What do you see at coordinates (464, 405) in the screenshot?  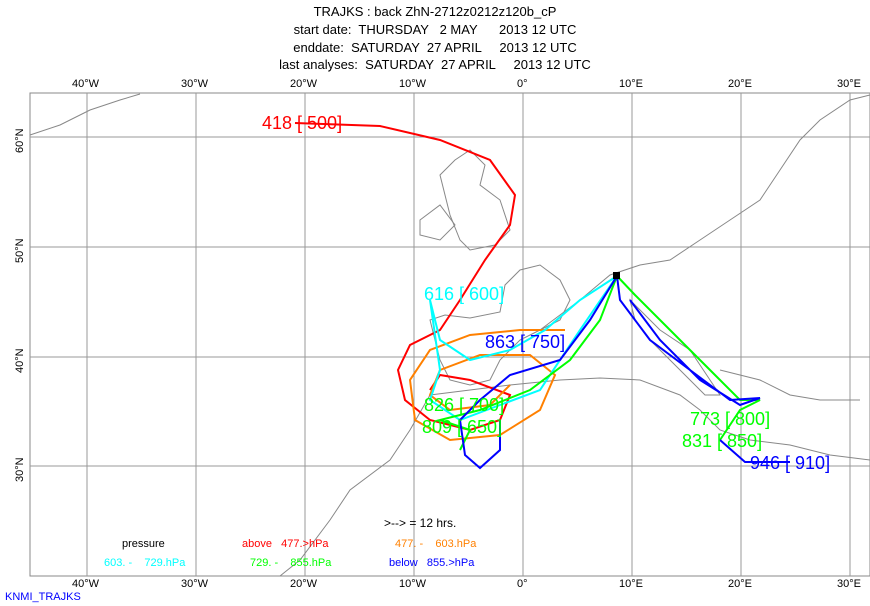 I see `trajectory-label: 826 [ 700]` at bounding box center [464, 405].